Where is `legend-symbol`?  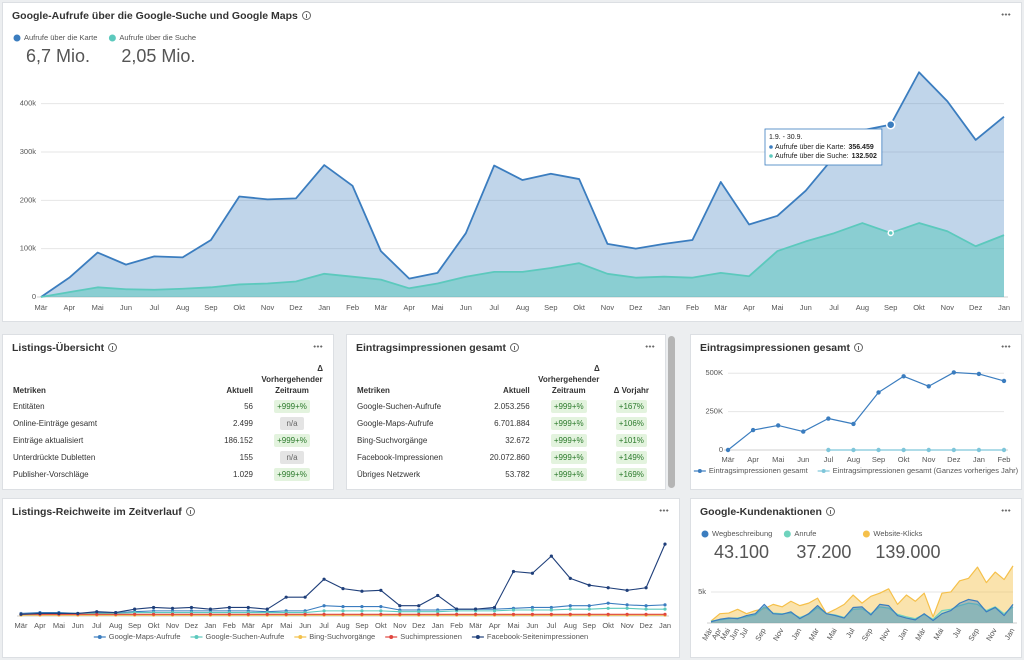 legend-symbol is located at coordinates (705, 534).